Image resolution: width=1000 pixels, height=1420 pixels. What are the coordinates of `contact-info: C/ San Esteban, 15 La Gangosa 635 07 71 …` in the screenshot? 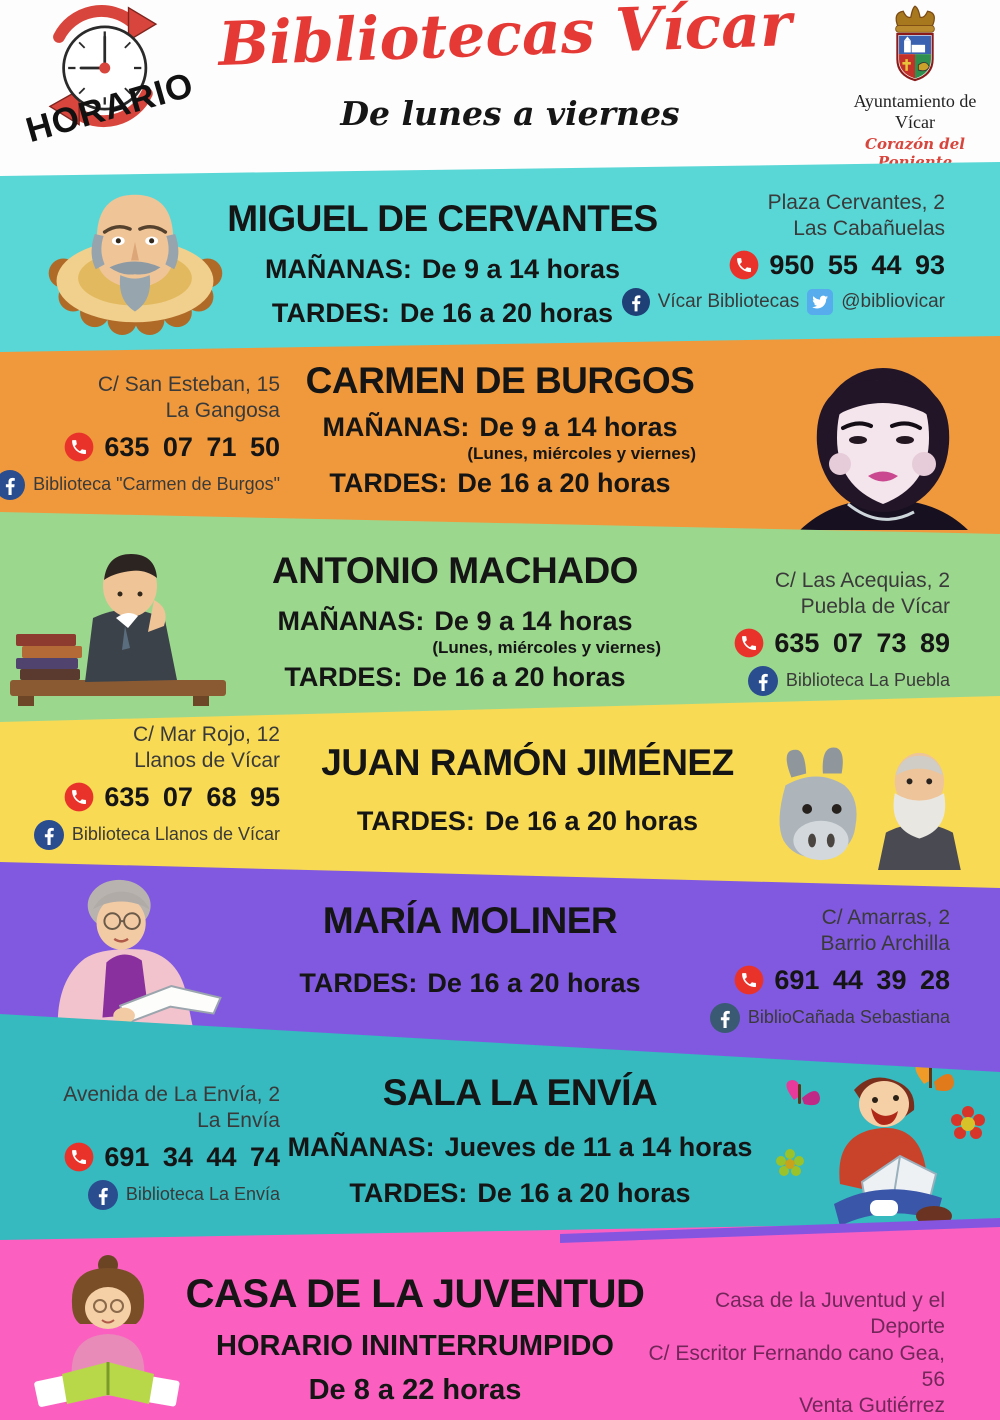 It's located at (140, 436).